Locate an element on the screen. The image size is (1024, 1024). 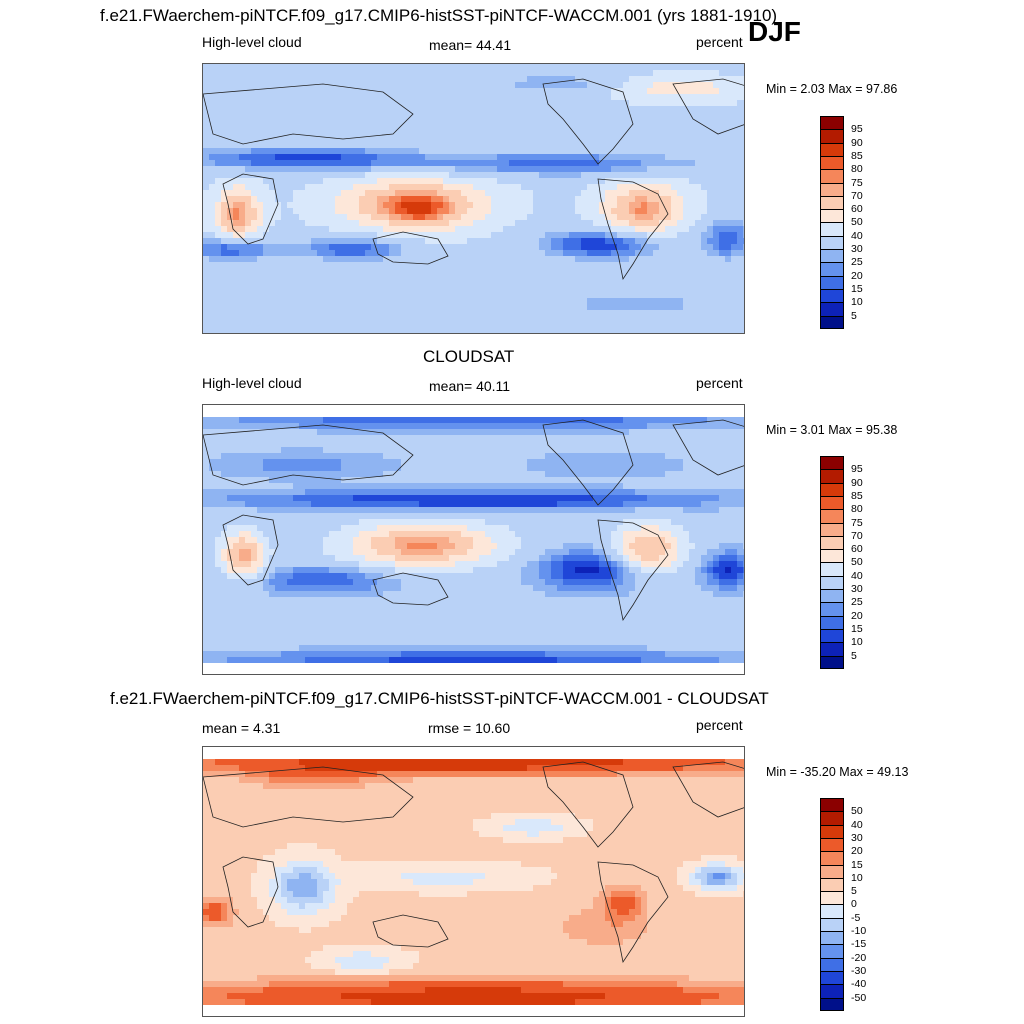
panel3-map is located at coordinates (473, 881).